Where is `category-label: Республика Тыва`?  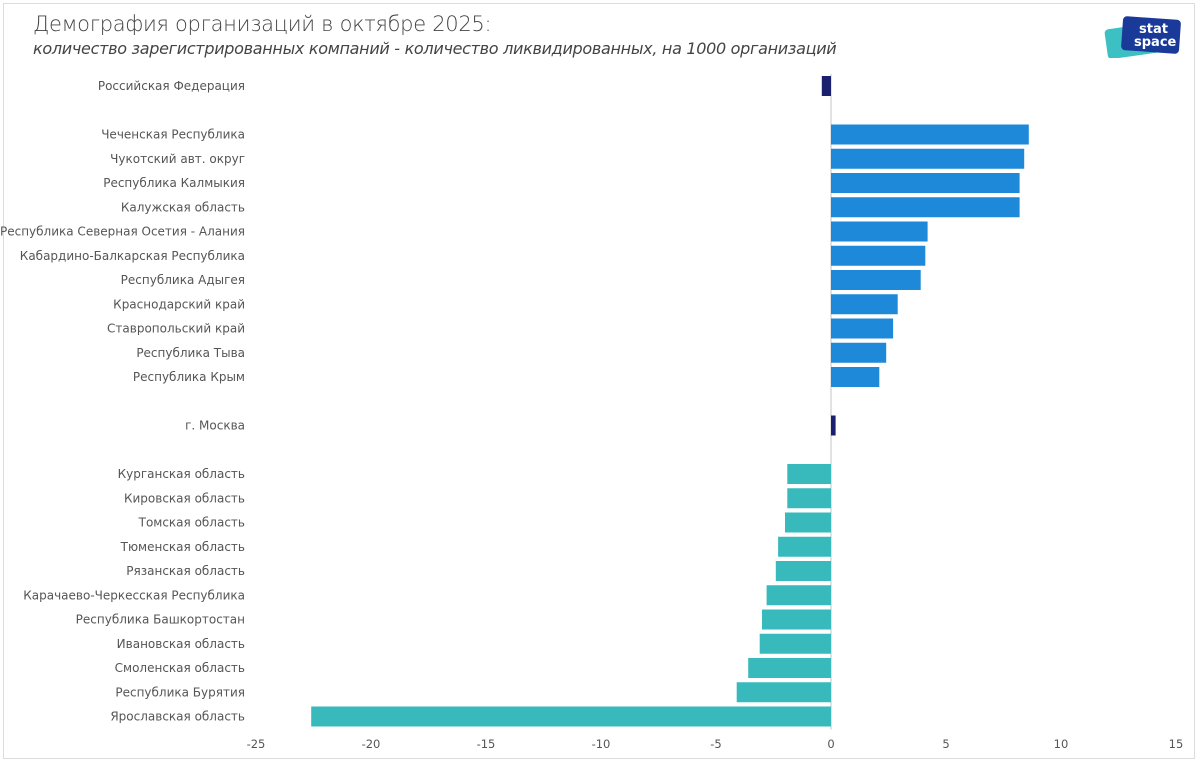
category-label: Республика Тыва is located at coordinates (190, 353).